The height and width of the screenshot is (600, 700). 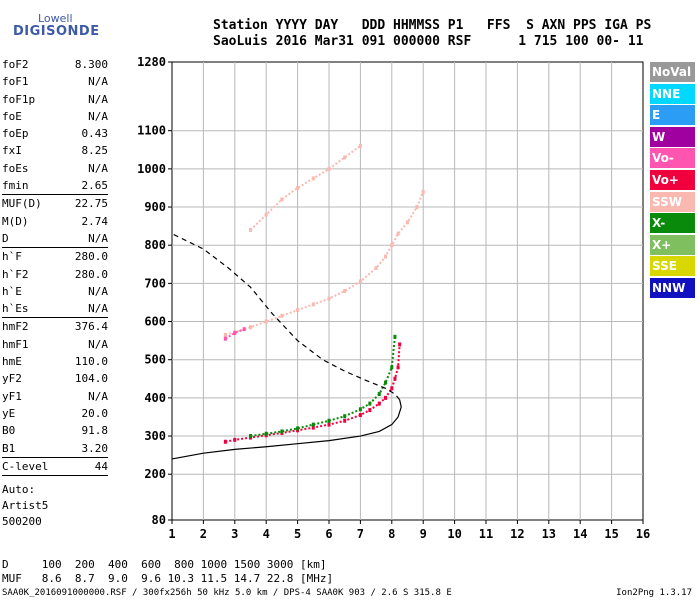 What do you see at coordinates (611, 534) in the screenshot?
I see `x-tick-label: 15` at bounding box center [611, 534].